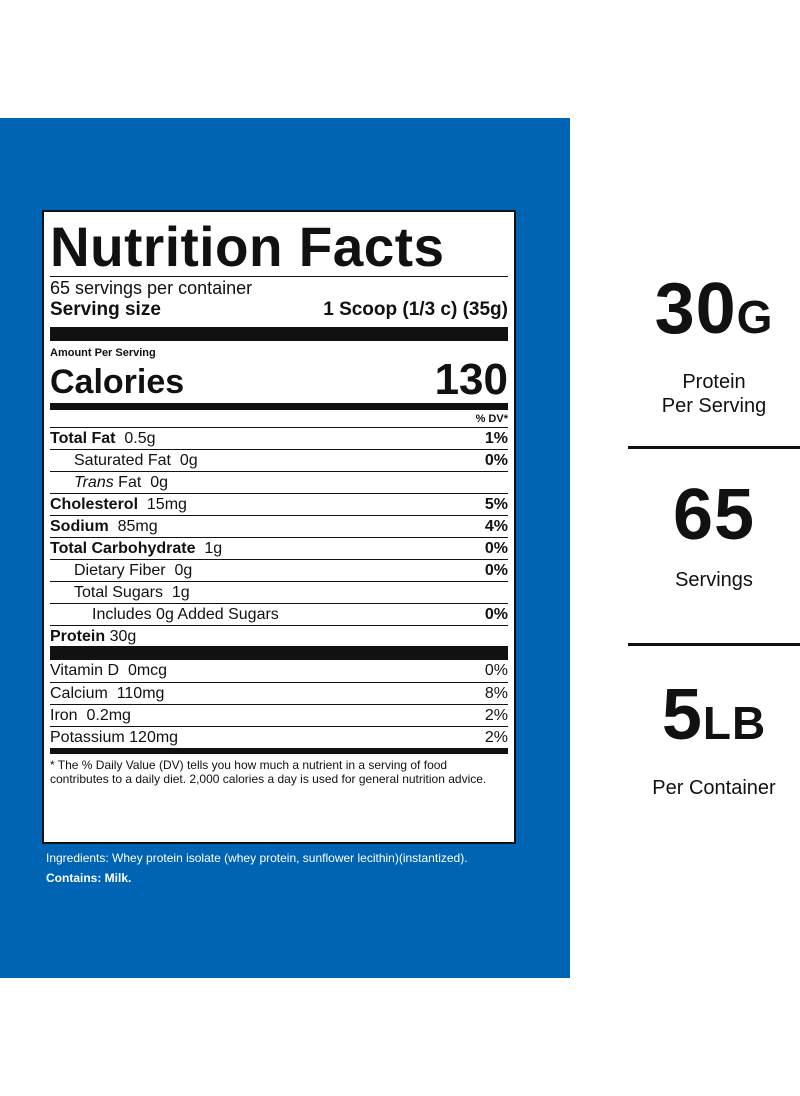 The width and height of the screenshot is (800, 1096). Describe the element at coordinates (279, 636) in the screenshot. I see `nutrient-row-protein: Protein 30g` at that location.